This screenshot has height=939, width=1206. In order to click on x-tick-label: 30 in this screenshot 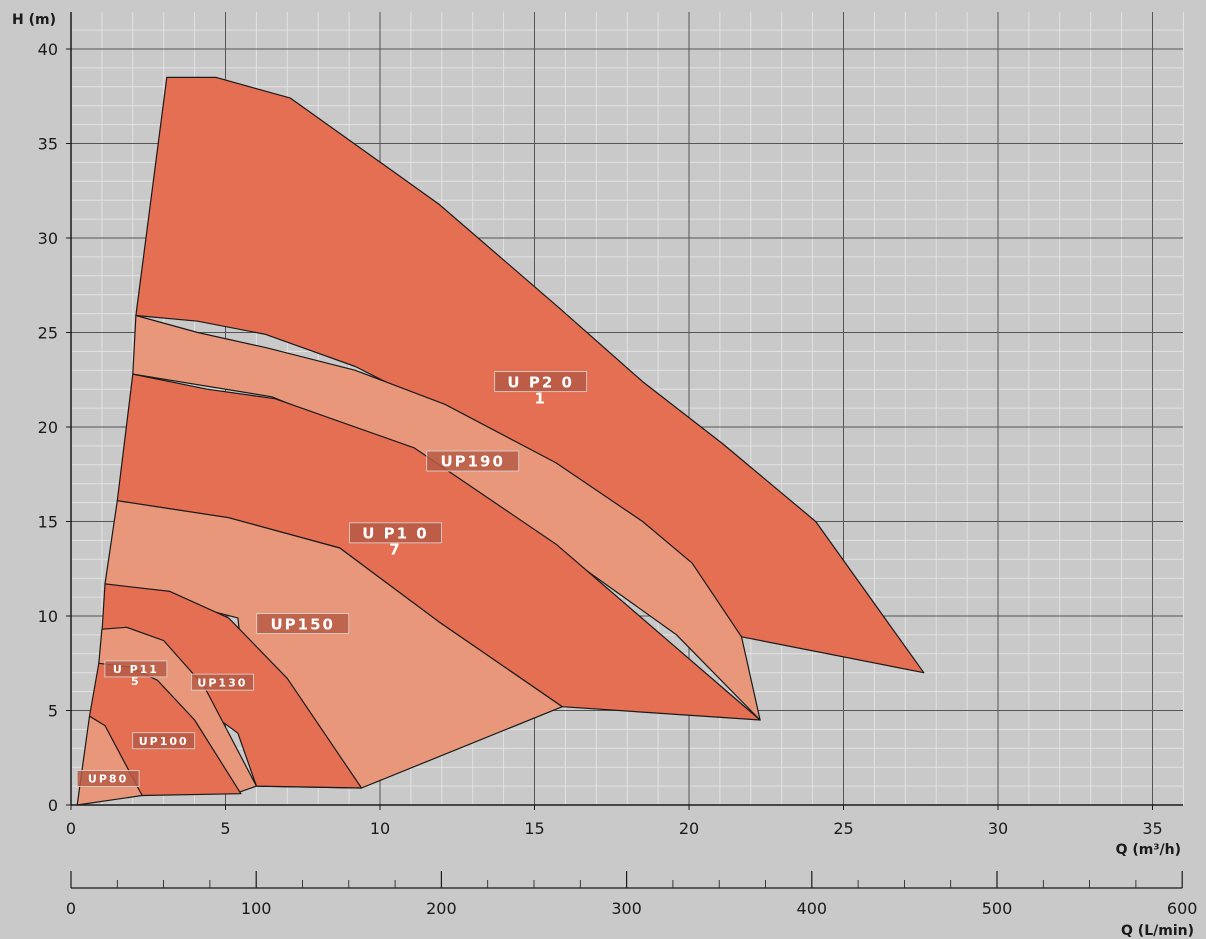, I will do `click(998, 828)`.